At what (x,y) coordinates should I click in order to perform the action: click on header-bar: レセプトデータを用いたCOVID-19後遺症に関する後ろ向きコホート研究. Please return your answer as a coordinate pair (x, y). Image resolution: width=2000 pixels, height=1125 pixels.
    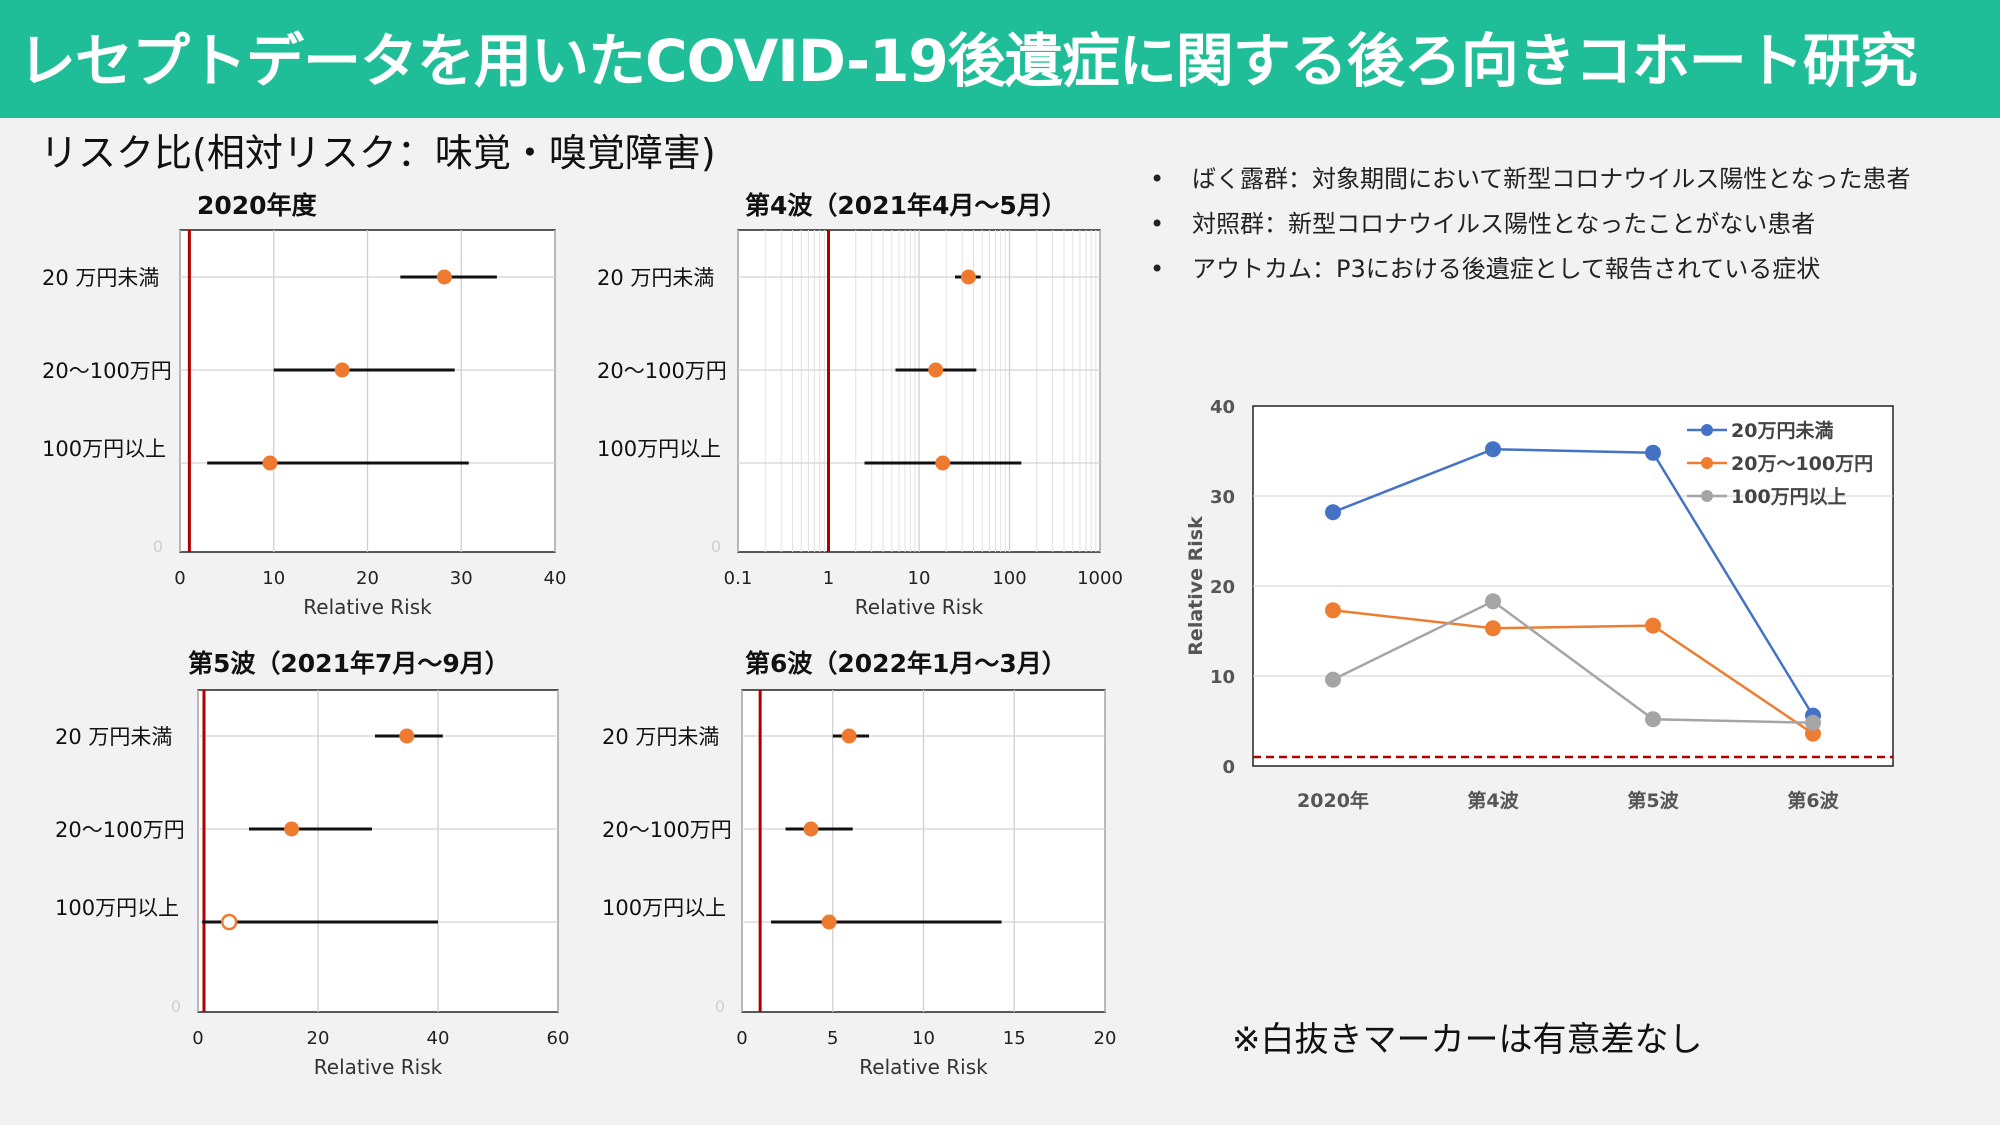
    Looking at the image, I should click on (1000, 59).